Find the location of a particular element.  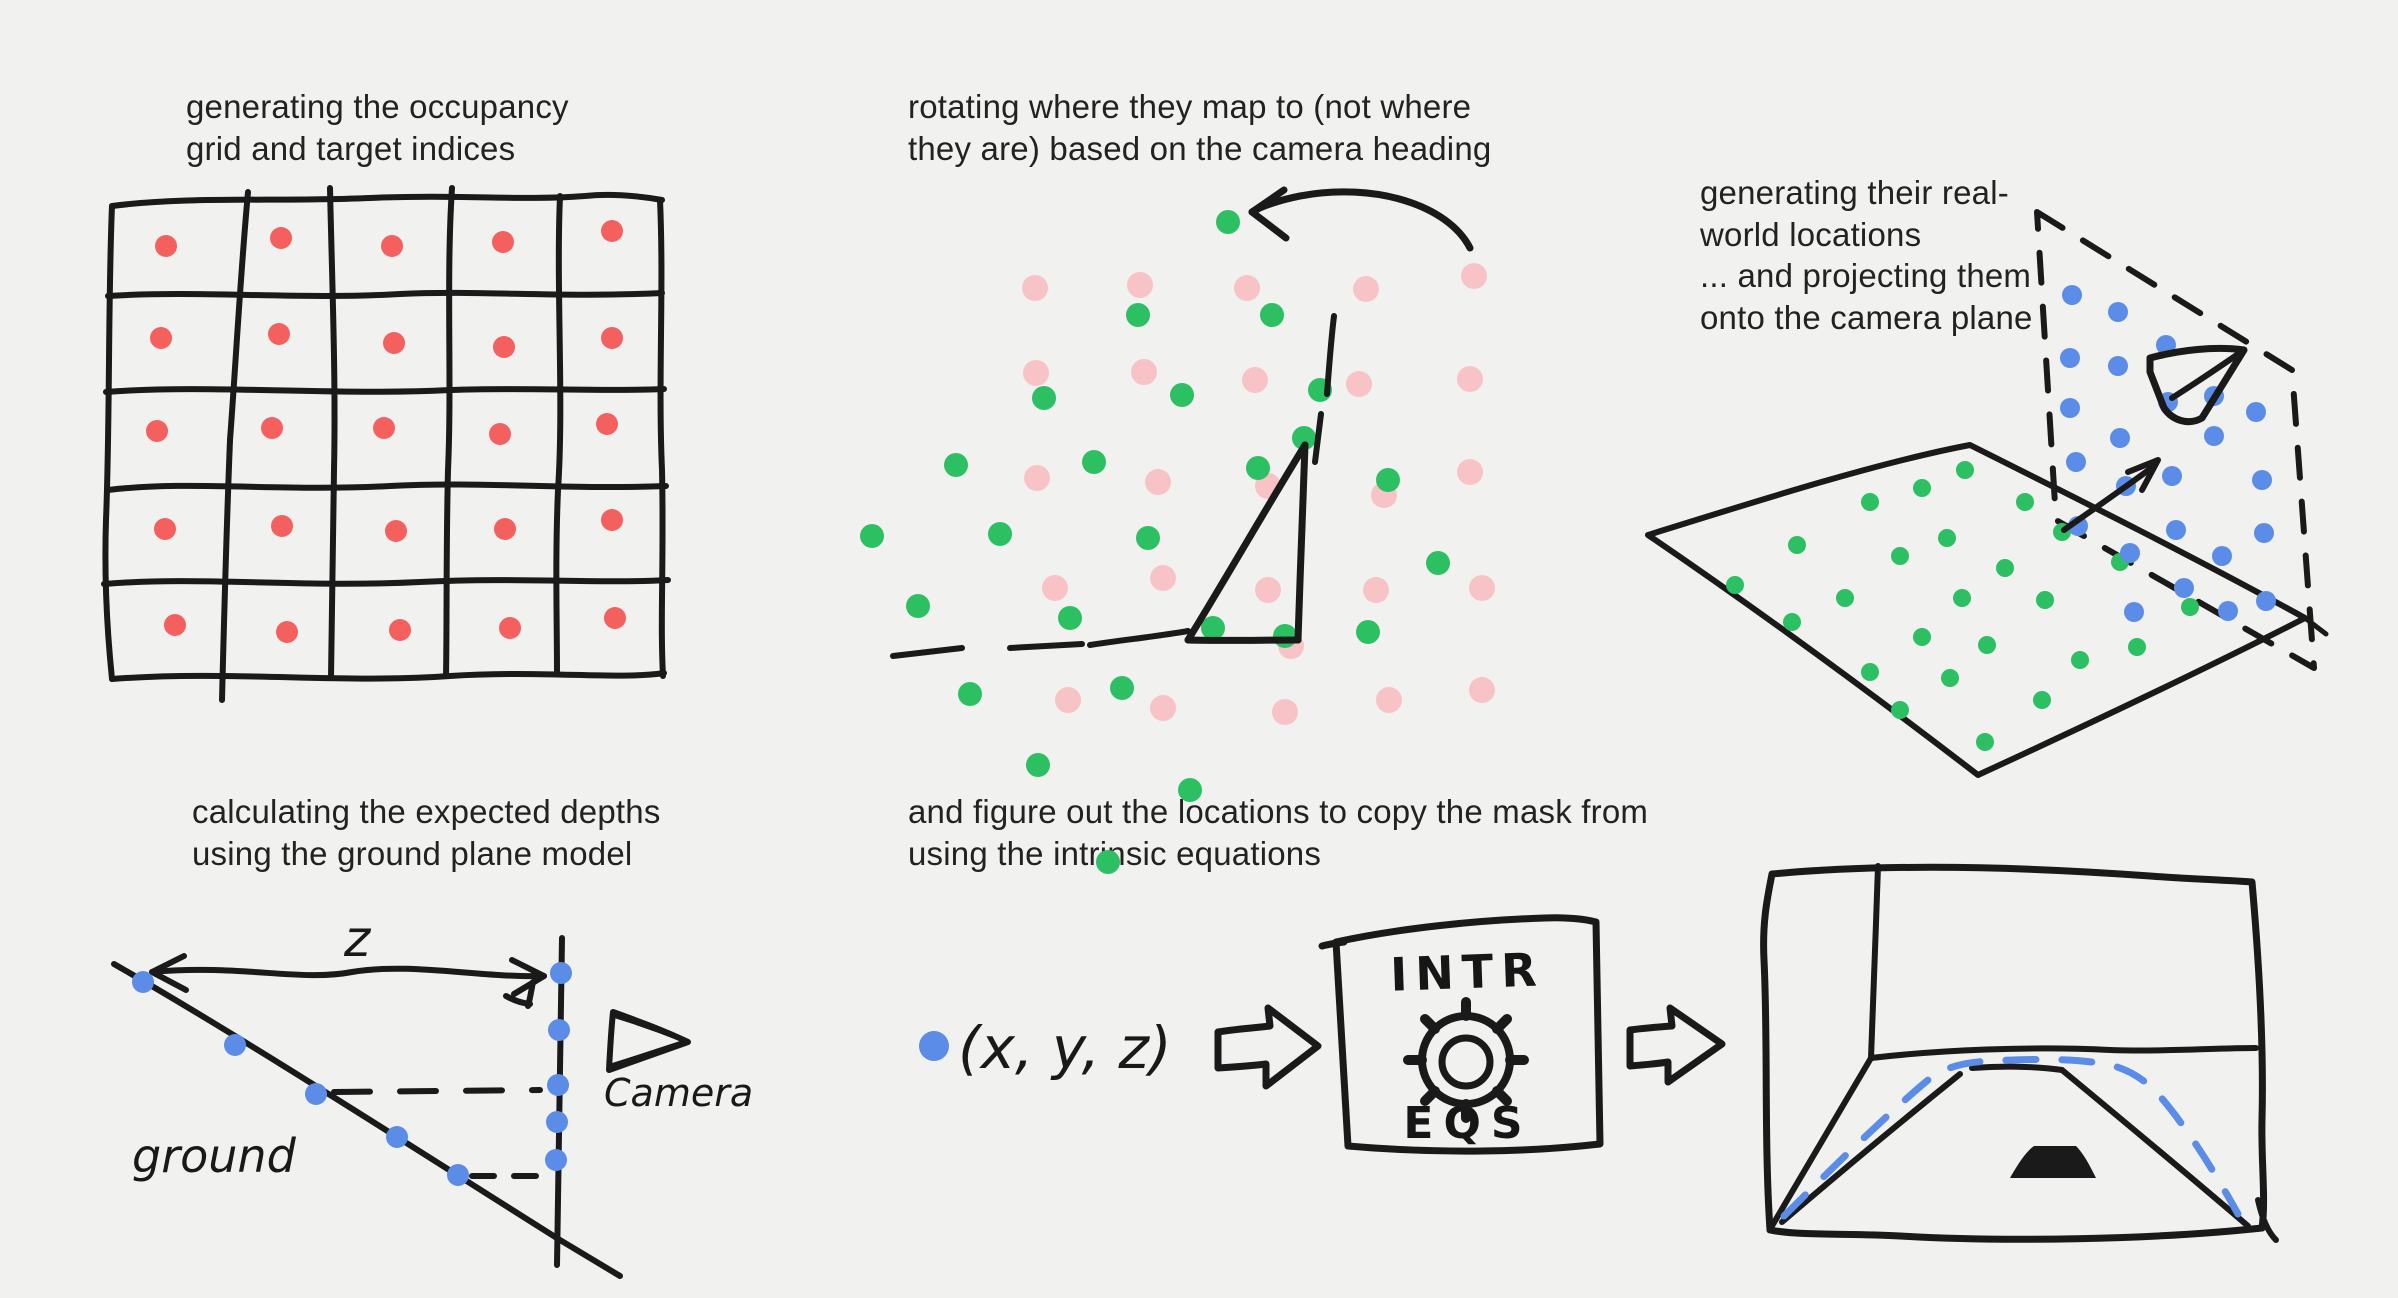

rotation-sketch is located at coordinates (1177, 530).